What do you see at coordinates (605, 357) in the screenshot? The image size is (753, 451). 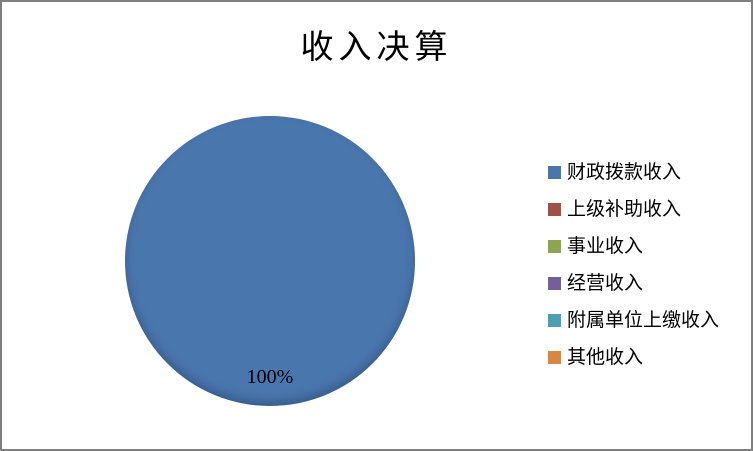 I see `legend-label: 其他收入` at bounding box center [605, 357].